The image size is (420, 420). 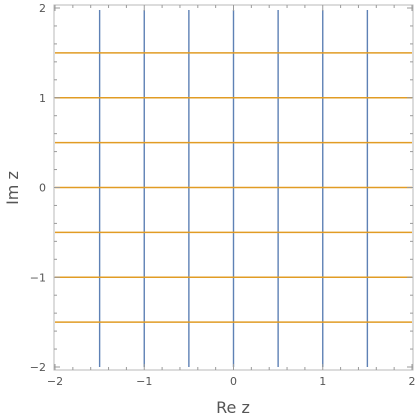 I want to click on y-tick-label: 1, so click(x=42, y=98).